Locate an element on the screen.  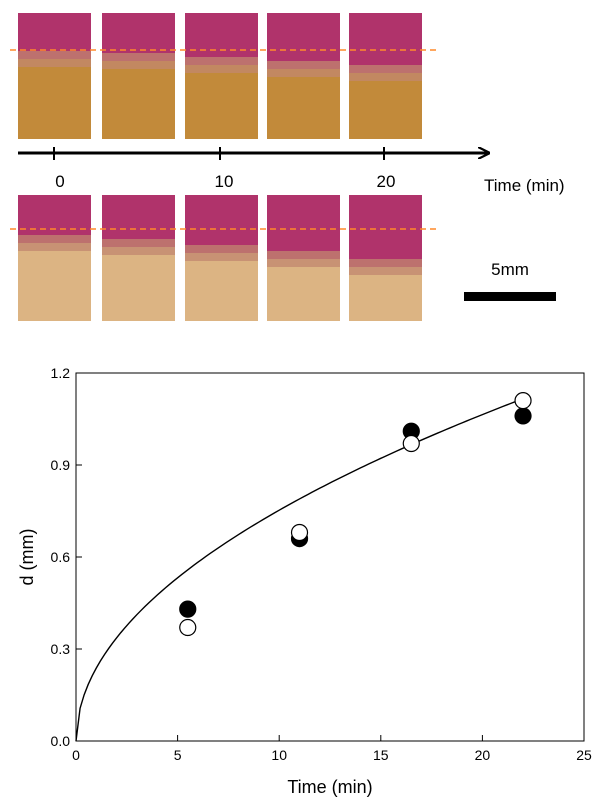
y-tick-label: 0.3 is located at coordinates (61, 649).